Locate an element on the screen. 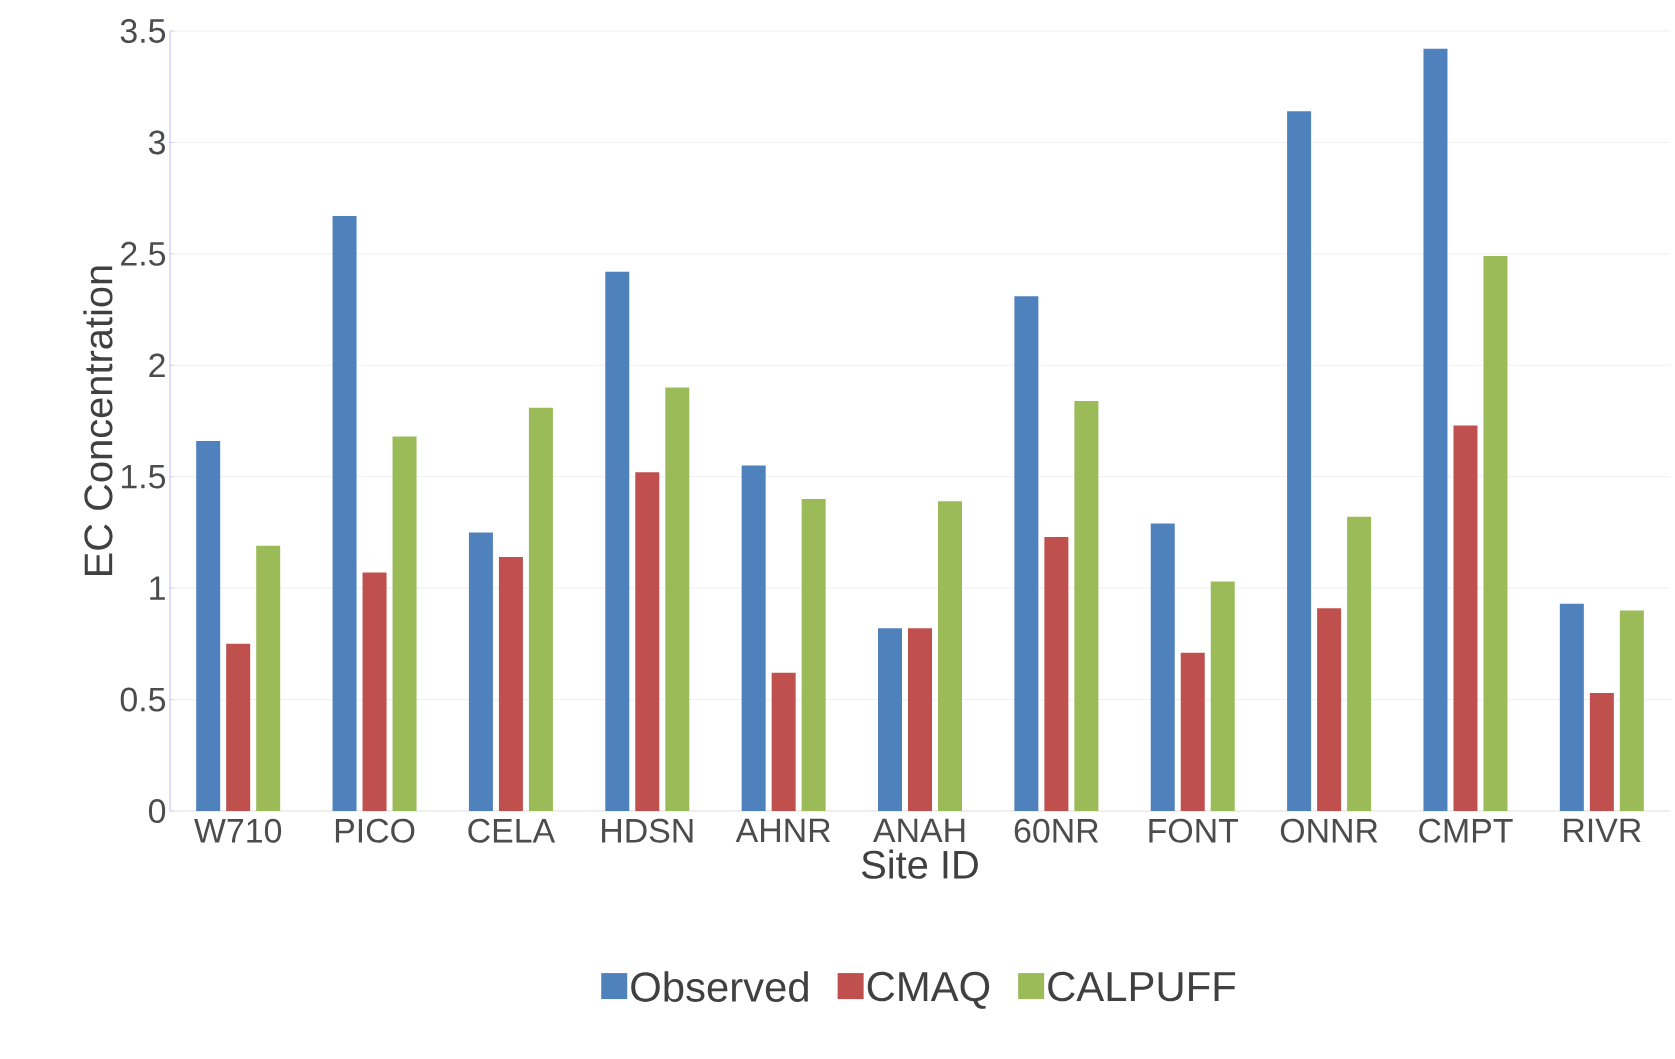  y-tick-label: 0.5 is located at coordinates (143, 699).